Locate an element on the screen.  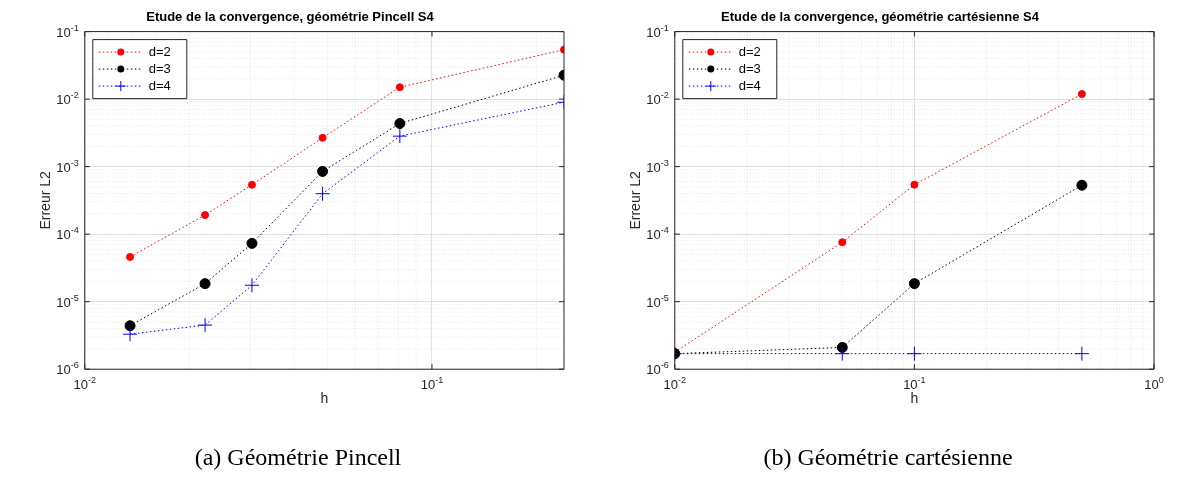
chart-title: Etude de la convergence, géométrie Pincell S4 is located at coordinates (290, 17).